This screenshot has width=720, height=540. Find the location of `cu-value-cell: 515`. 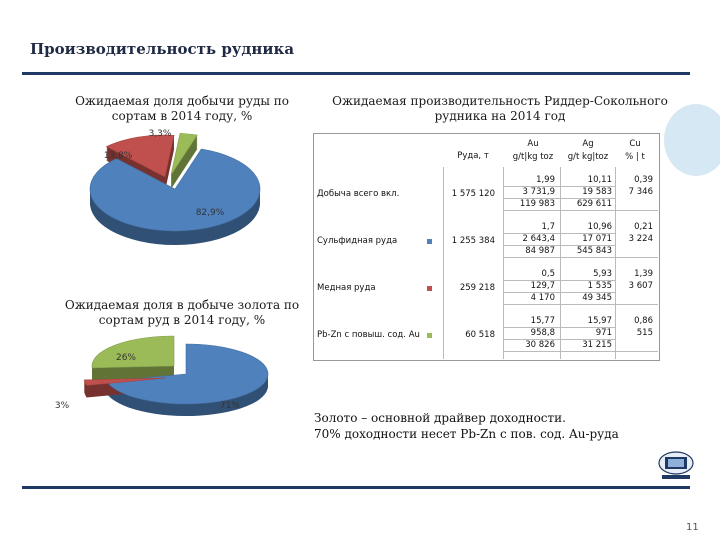

cu-value-cell: 515 is located at coordinates (644, 333).